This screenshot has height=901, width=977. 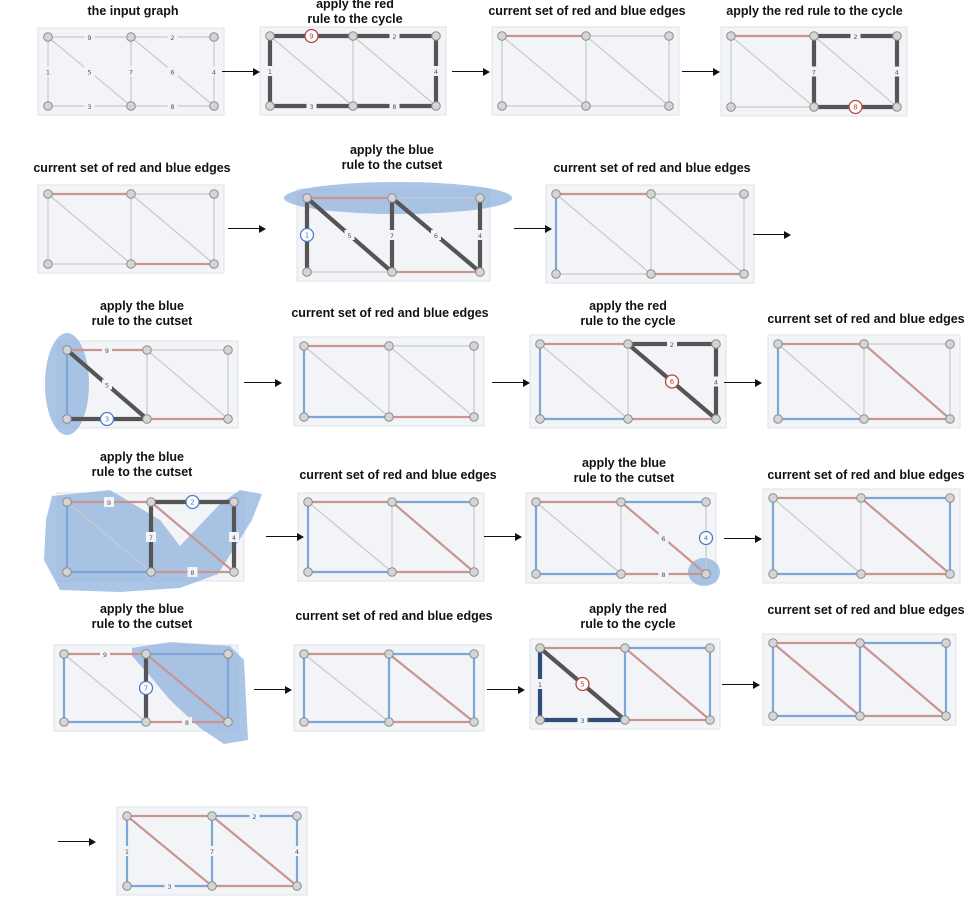 I want to click on edge-weight-label: 2, so click(x=254, y=817).